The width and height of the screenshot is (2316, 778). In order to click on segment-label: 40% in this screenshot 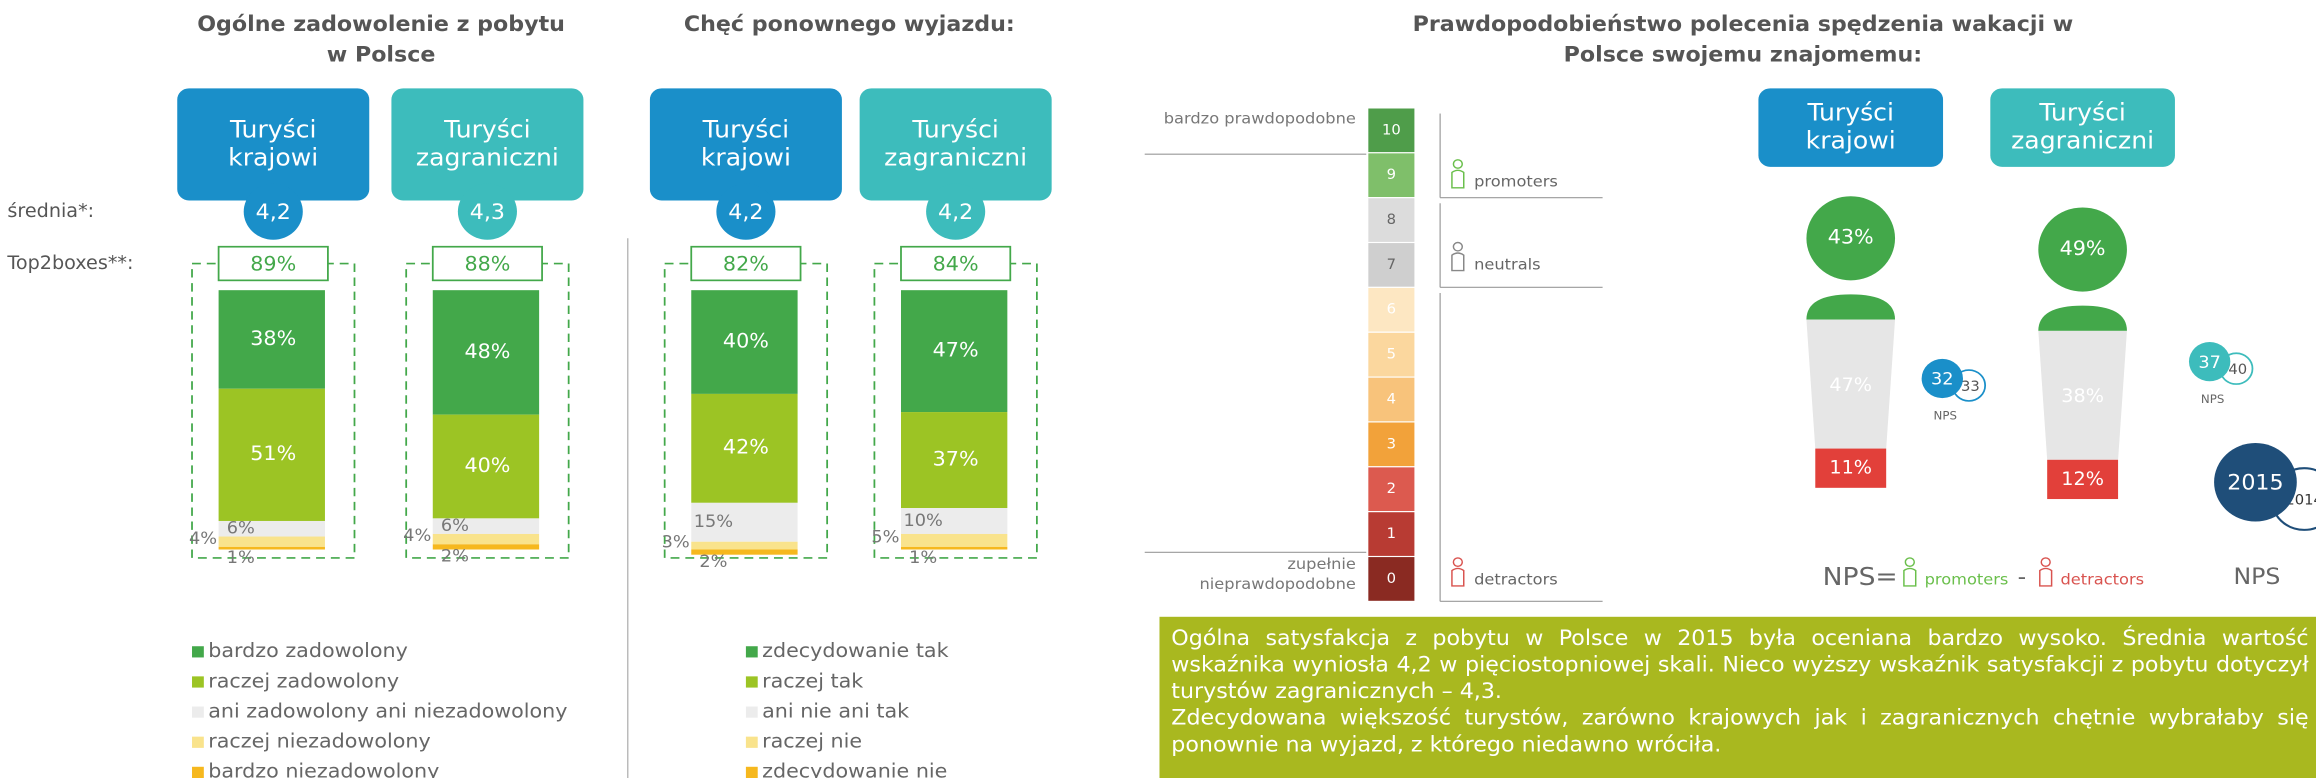, I will do `click(746, 340)`.